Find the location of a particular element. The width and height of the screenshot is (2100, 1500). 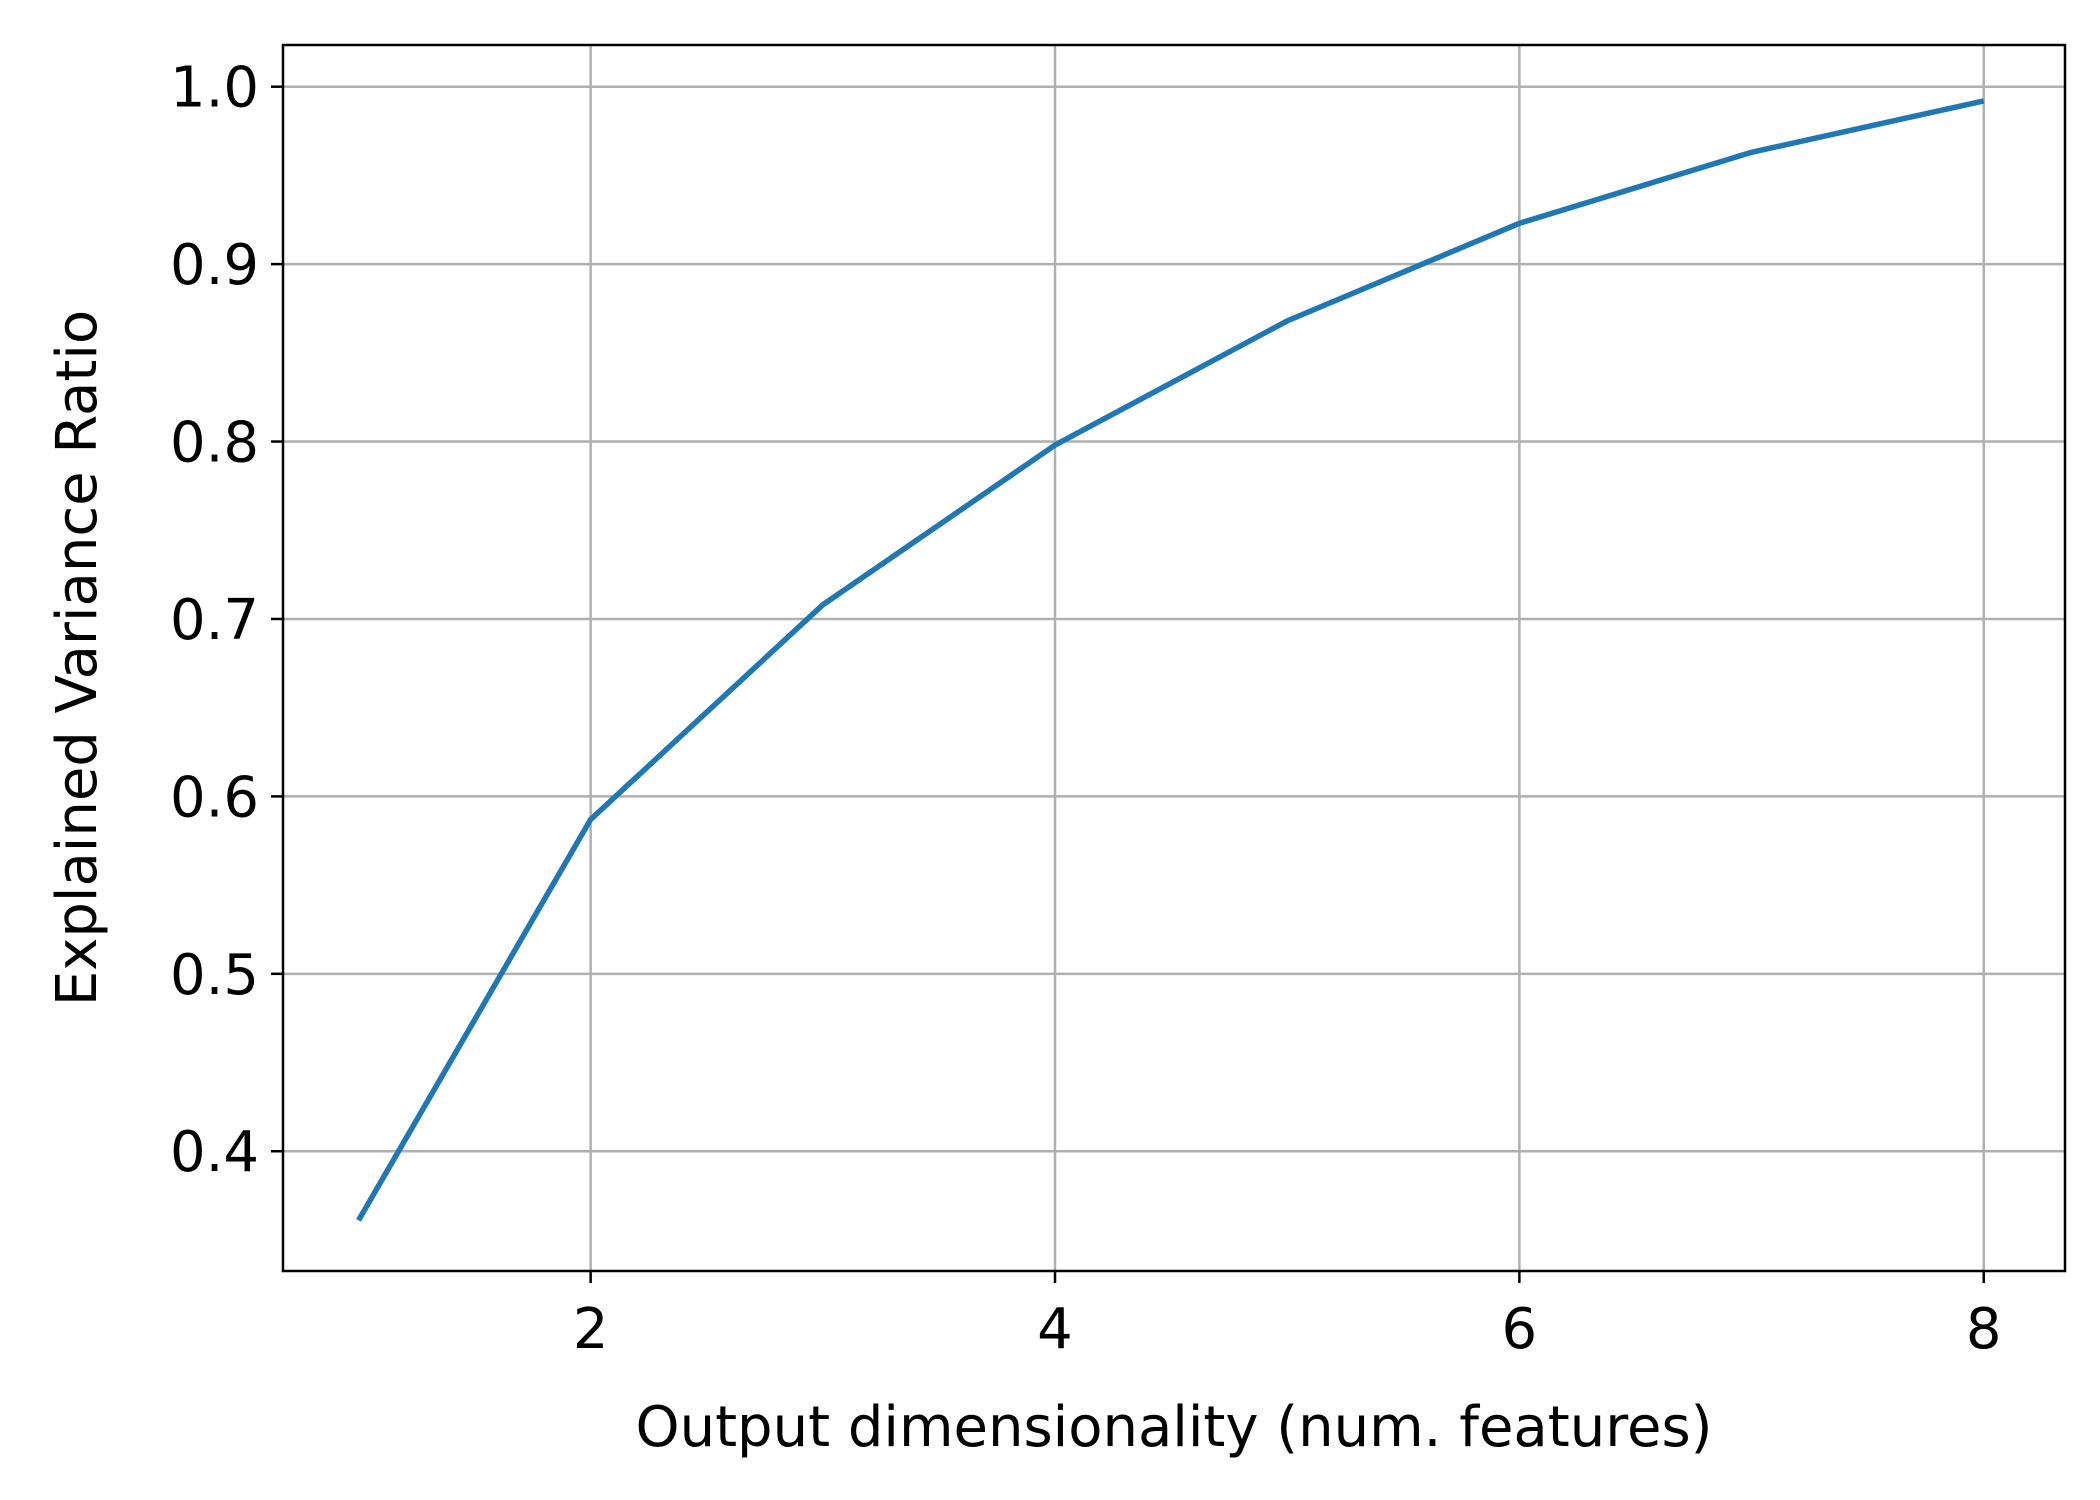

y-tick-label: 0.9 is located at coordinates (214, 265).